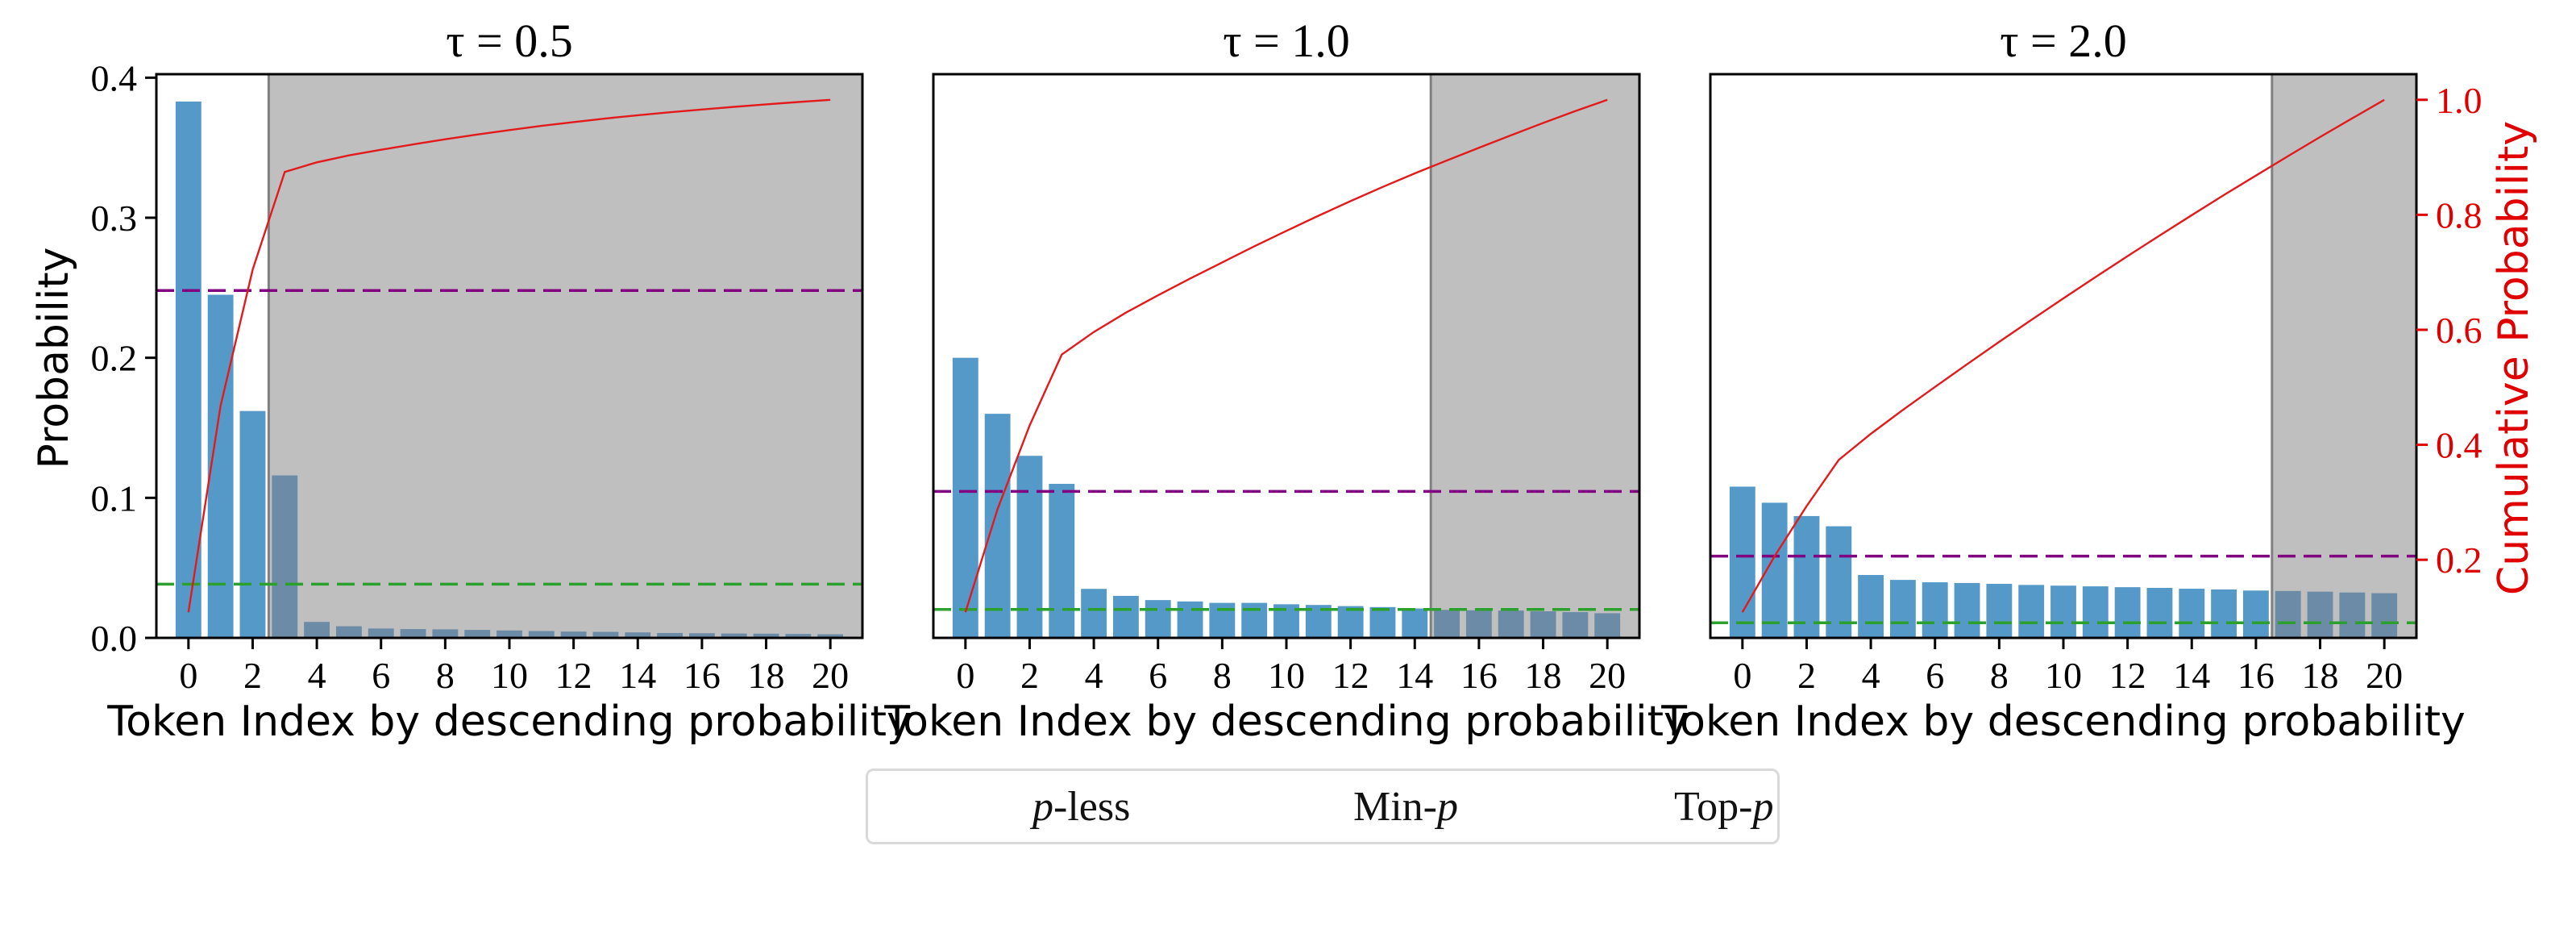 The width and height of the screenshot is (2576, 929). I want to click on right-y-tick-label: 0.6, so click(2459, 330).